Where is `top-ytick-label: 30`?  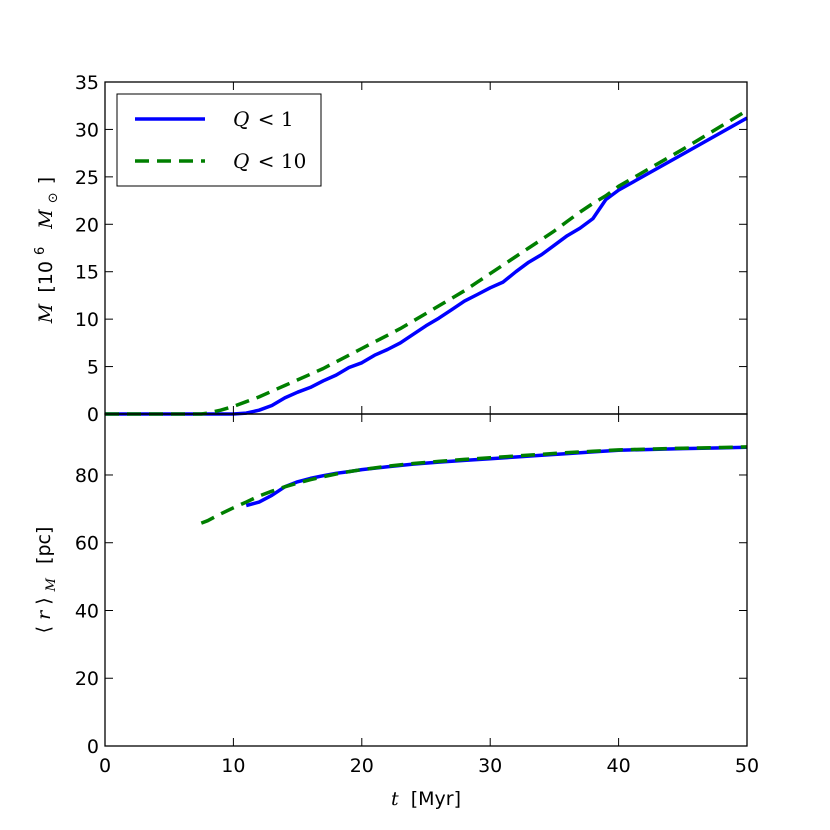
top-ytick-label: 30 is located at coordinates (87, 130).